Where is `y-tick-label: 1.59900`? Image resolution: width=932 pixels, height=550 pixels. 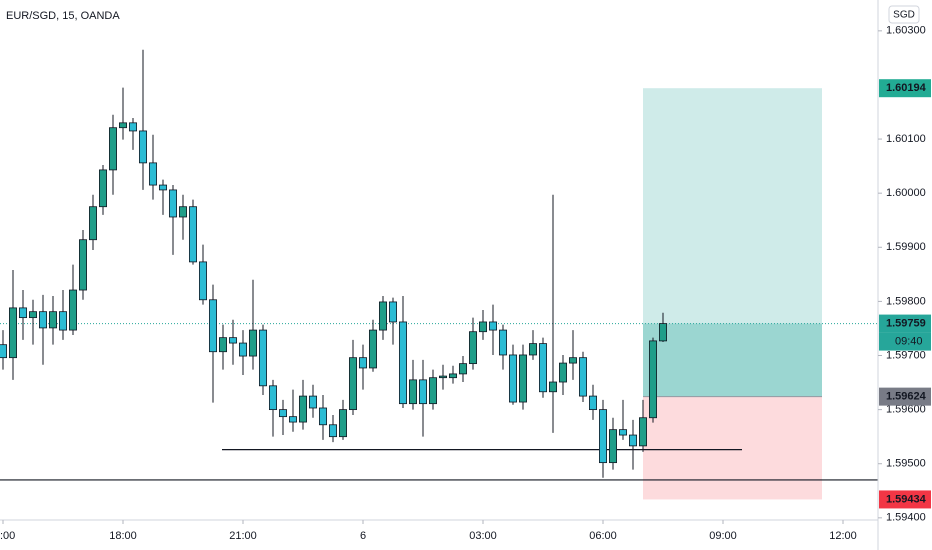 y-tick-label: 1.59900 is located at coordinates (906, 247).